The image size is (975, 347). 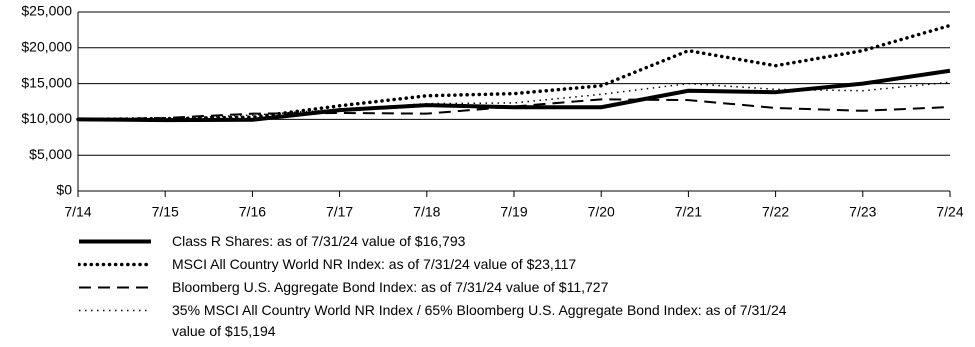 I want to click on x-tick-label: 7/22, so click(x=775, y=212).